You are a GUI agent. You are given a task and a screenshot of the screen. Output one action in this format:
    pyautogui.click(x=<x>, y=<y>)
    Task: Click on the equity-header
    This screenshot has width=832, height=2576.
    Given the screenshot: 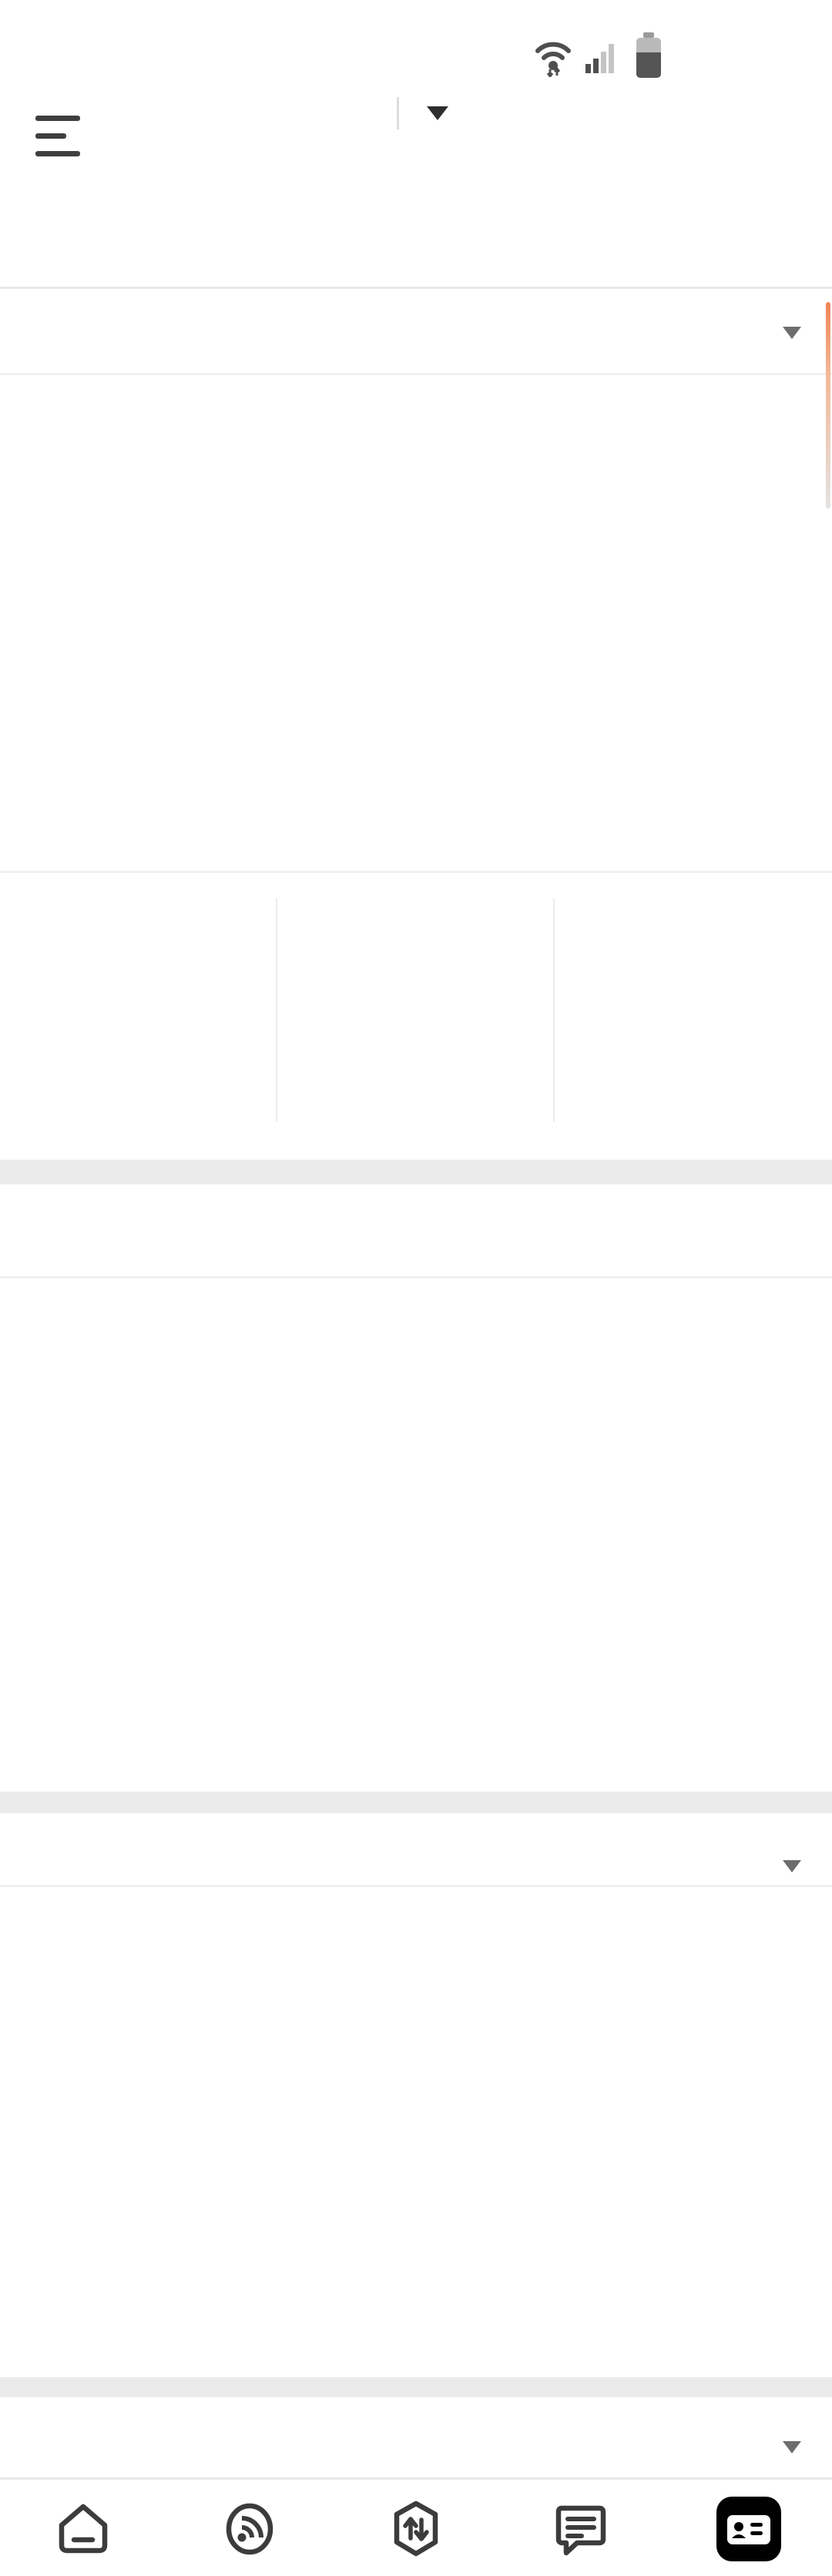 What is the action you would take?
    pyautogui.click(x=416, y=2447)
    